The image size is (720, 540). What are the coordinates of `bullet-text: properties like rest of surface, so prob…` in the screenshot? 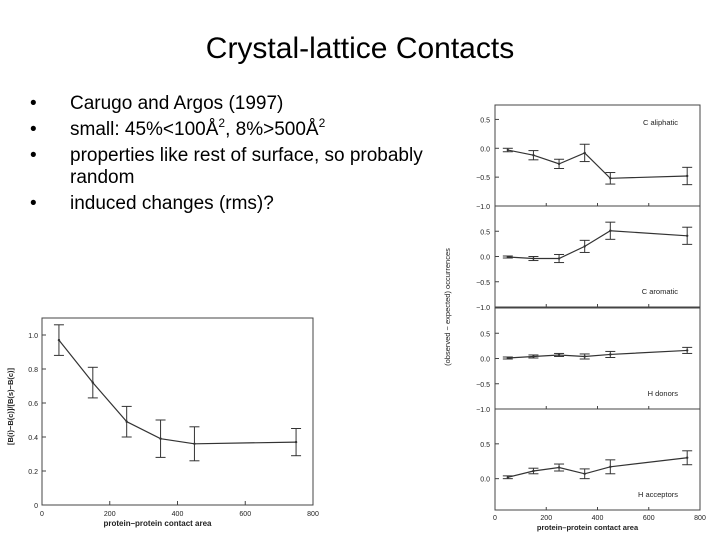 It's located at (246, 166).